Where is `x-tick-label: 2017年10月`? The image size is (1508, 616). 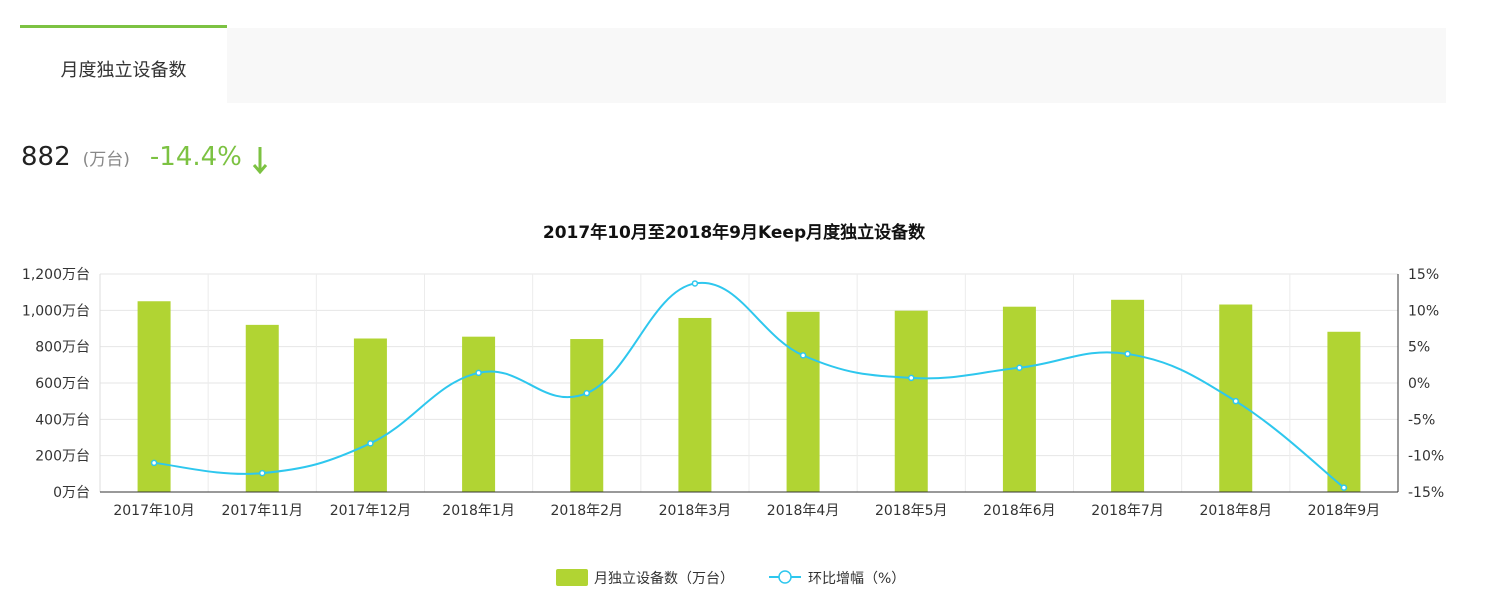 x-tick-label: 2017年10月 is located at coordinates (153, 511).